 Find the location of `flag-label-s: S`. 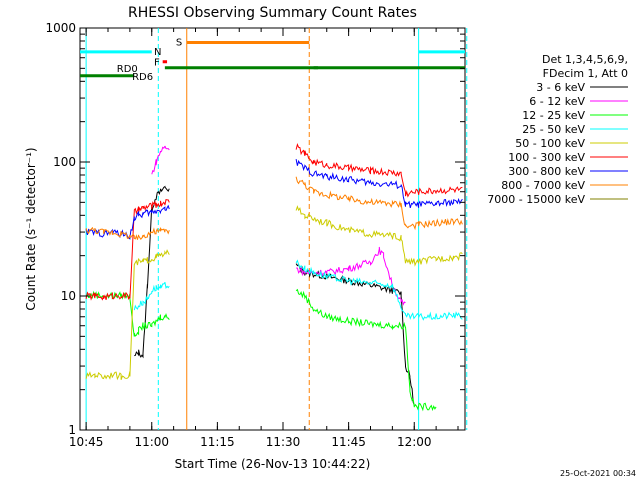

flag-label-s: S is located at coordinates (179, 42).